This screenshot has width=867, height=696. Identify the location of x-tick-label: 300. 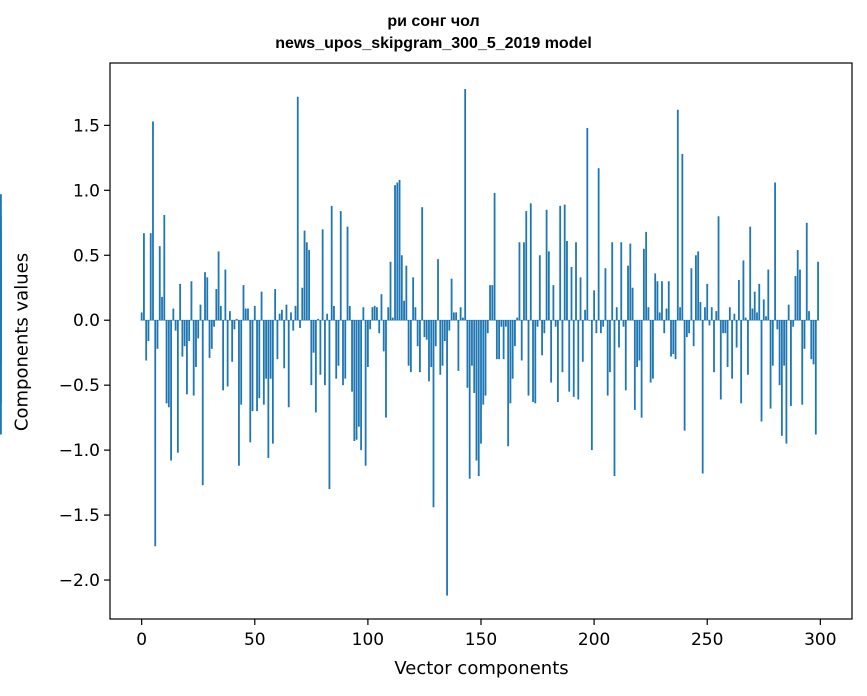
(820, 640).